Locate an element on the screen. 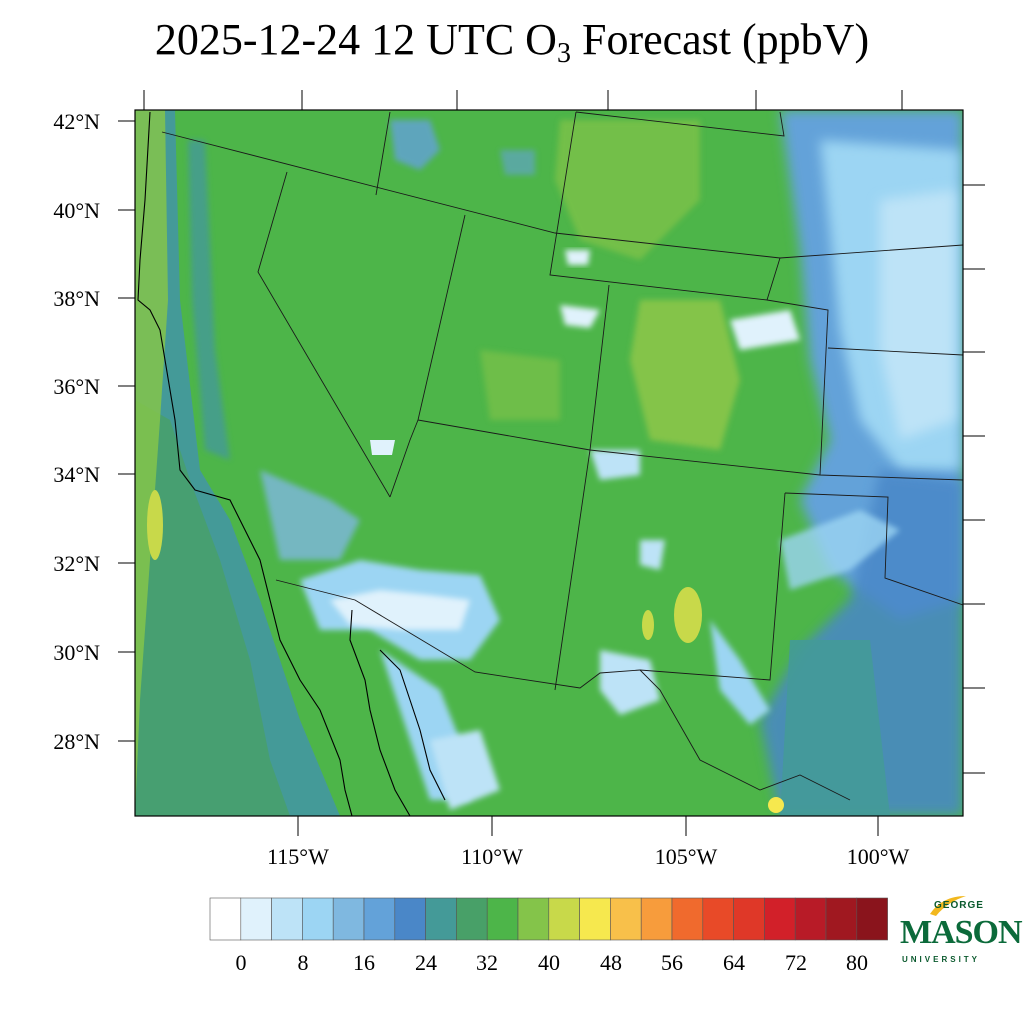  colorbar-label-16: 16 is located at coordinates (364, 962).